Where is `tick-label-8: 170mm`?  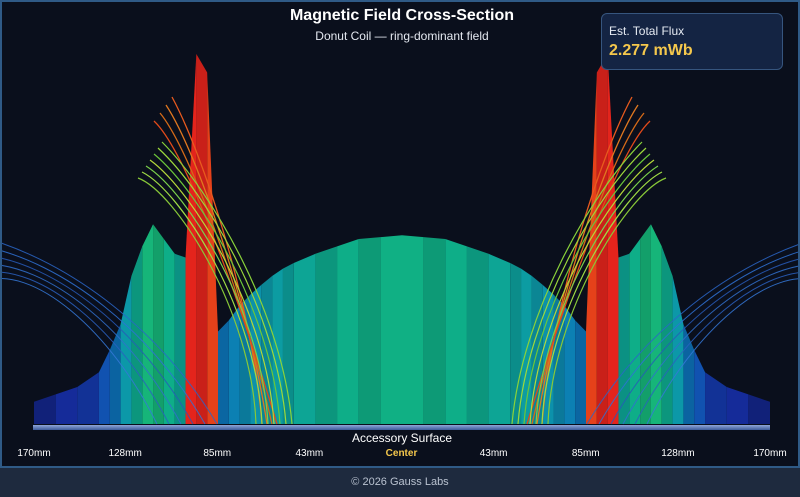
tick-label-8: 170mm is located at coordinates (769, 453).